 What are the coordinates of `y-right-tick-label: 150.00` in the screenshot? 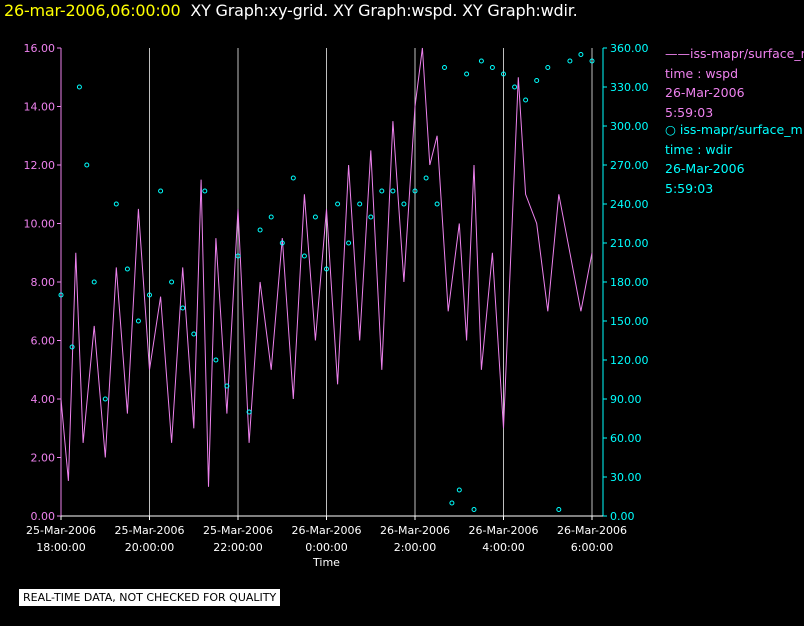 It's located at (629, 321).